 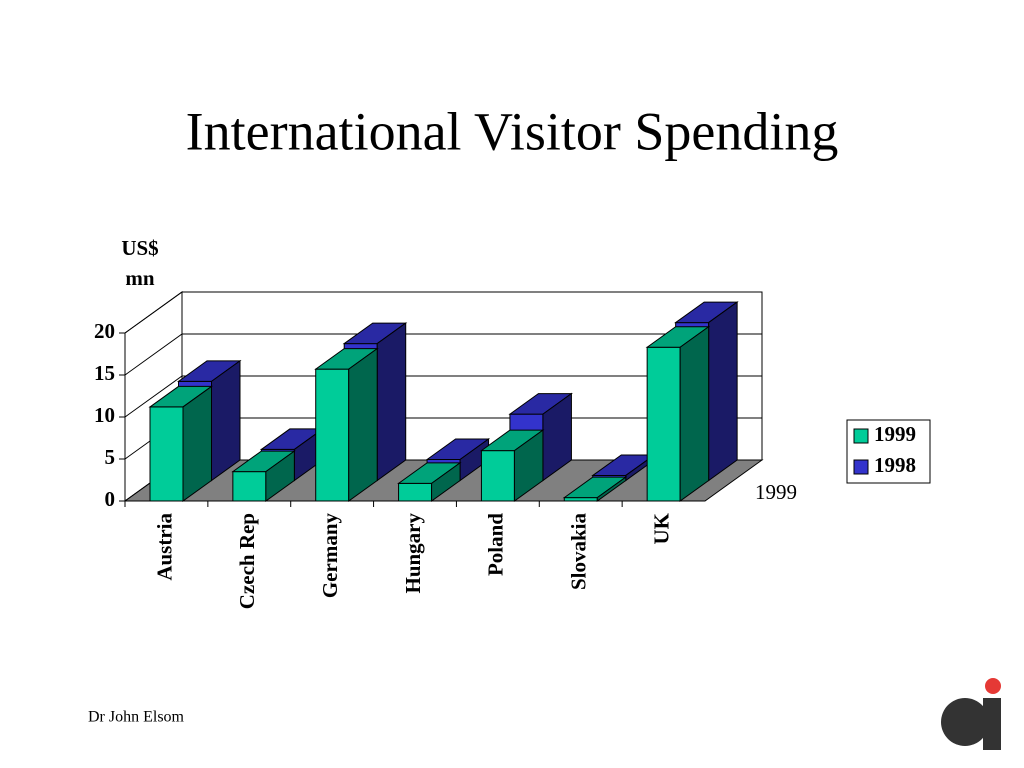 What do you see at coordinates (104, 415) in the screenshot?
I see `y-tick-label: 10` at bounding box center [104, 415].